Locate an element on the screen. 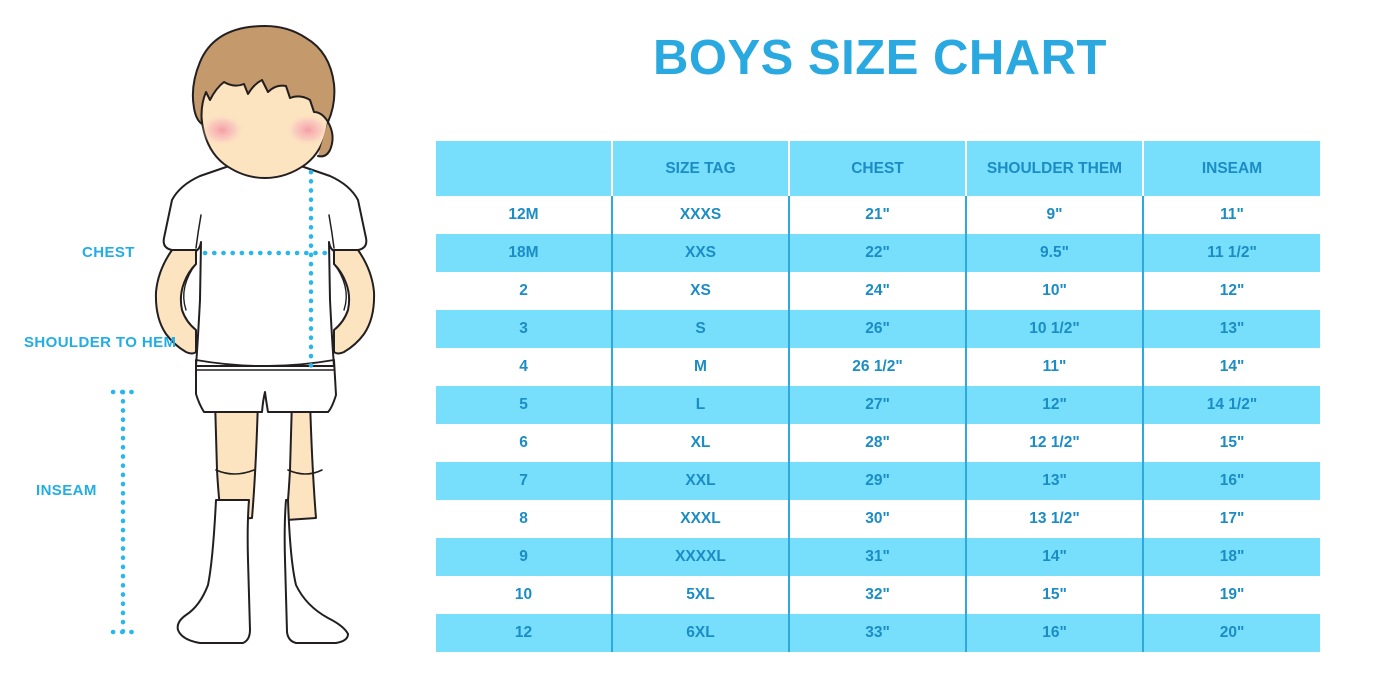 The width and height of the screenshot is (1400, 700). table-cell: 11 1/2" is located at coordinates (1231, 253).